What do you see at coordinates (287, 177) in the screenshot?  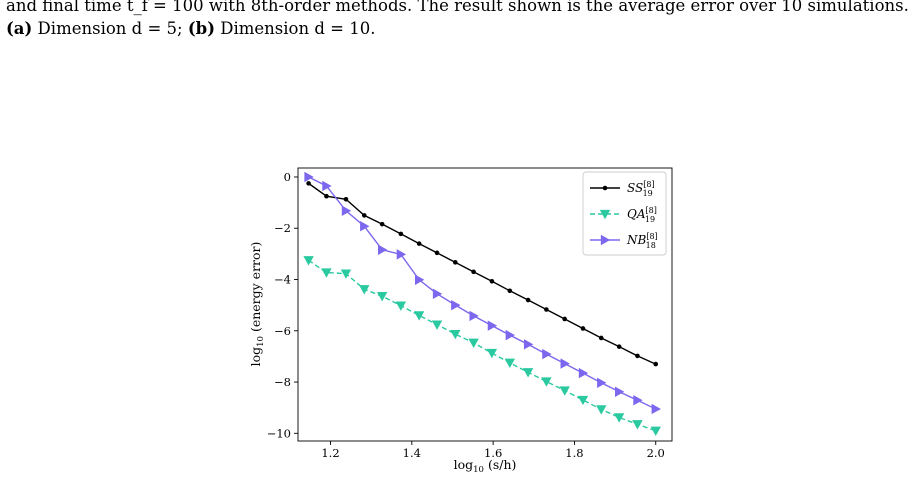 I see `y-tick-label: 0` at bounding box center [287, 177].